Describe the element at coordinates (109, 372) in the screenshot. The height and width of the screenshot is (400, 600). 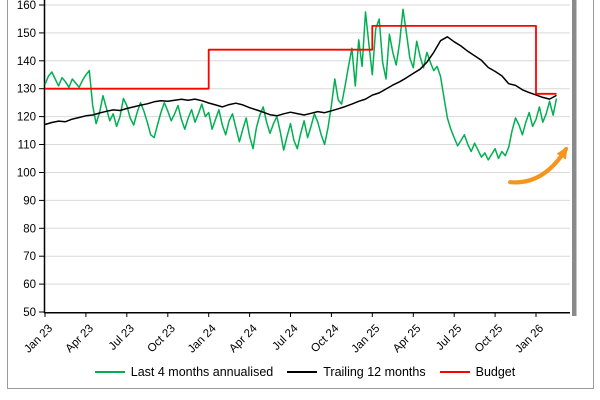
I see `legend-line-green-icon` at that location.